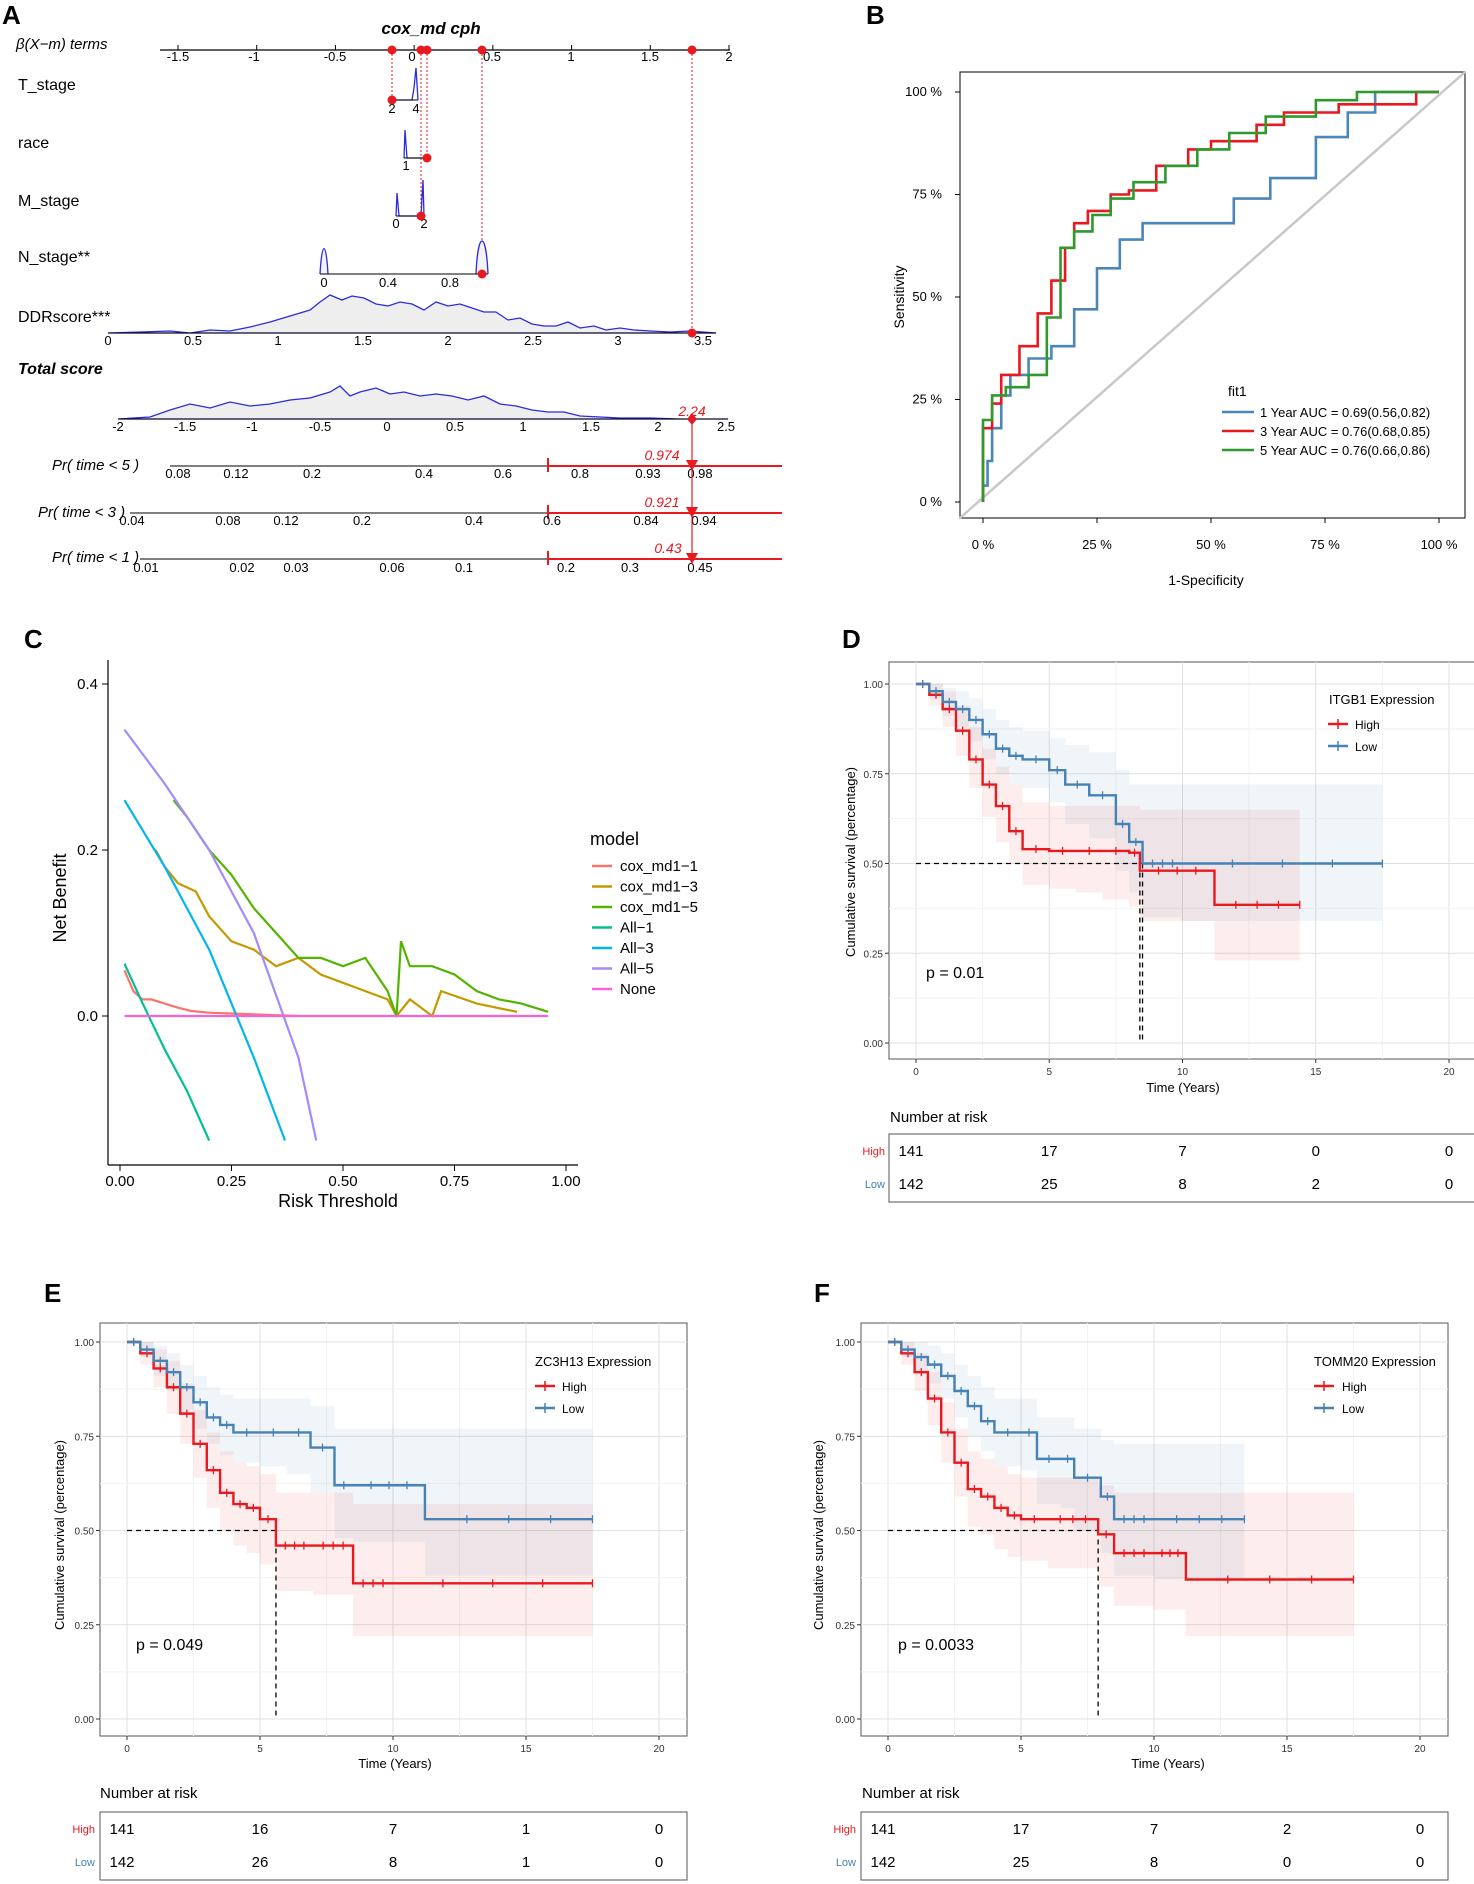 This screenshot has width=1474, height=1884. What do you see at coordinates (295, 567) in the screenshot?
I see `pr1-tick: 0.03` at bounding box center [295, 567].